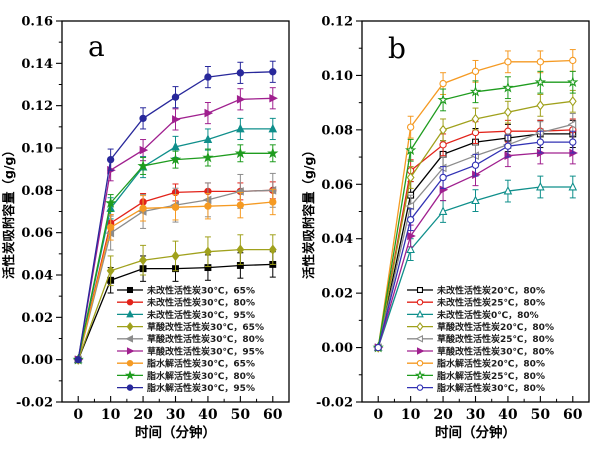  Describe the element at coordinates (143, 415) in the screenshot. I see `x-tick-label: 20` at that location.